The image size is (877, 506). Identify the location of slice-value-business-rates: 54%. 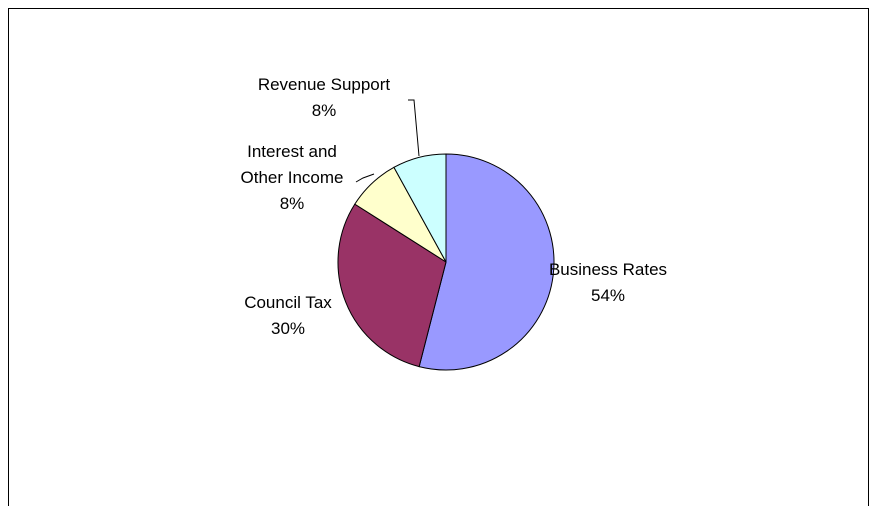
(608, 295).